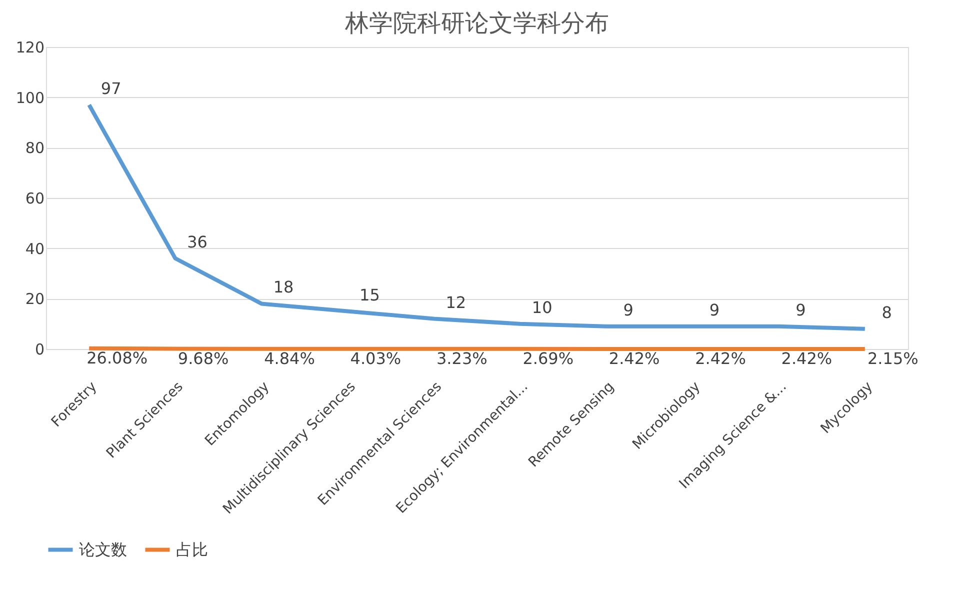 Image resolution: width=972 pixels, height=592 pixels. What do you see at coordinates (289, 358) in the screenshot?
I see `data-label: 4.84%` at bounding box center [289, 358].